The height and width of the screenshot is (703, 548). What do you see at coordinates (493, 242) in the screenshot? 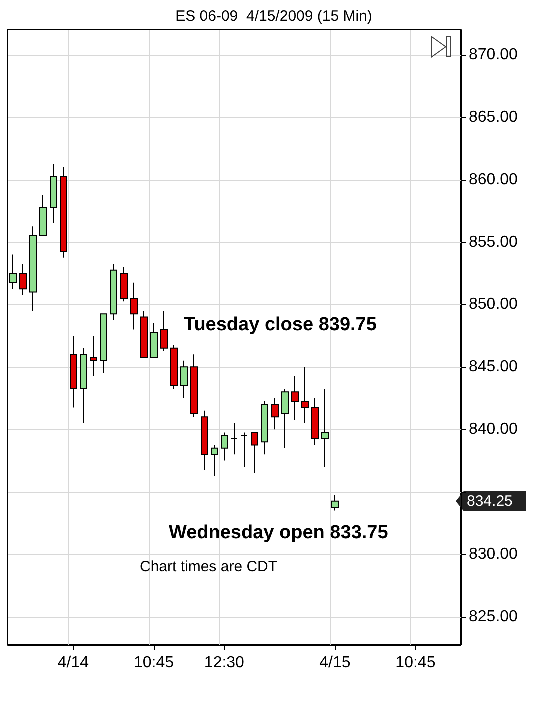
I see `y-tick-label: 855.00` at bounding box center [493, 242].